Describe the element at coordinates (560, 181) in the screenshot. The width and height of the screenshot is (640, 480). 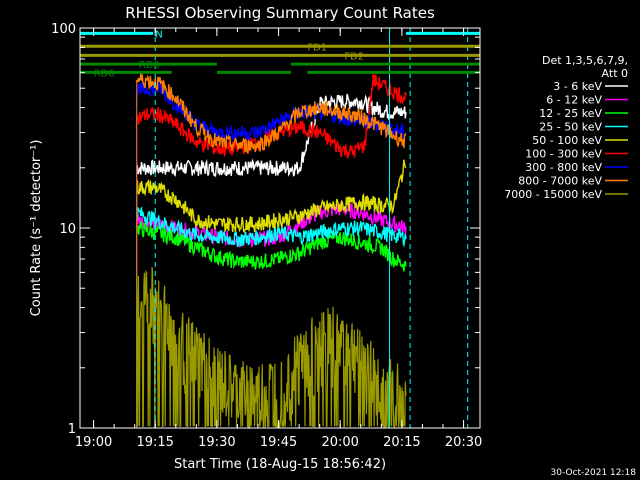
I see `legend-label-7: 800 - 7000 keV` at that location.